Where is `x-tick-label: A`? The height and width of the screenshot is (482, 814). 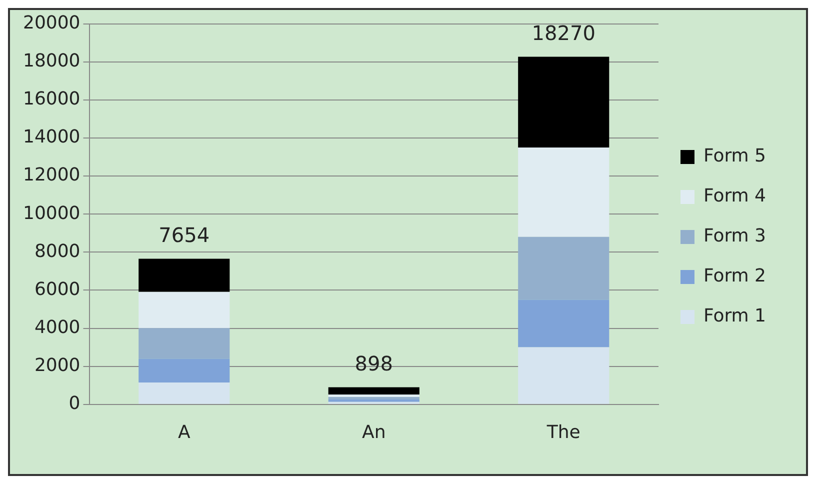 x-tick-label: A is located at coordinates (184, 432).